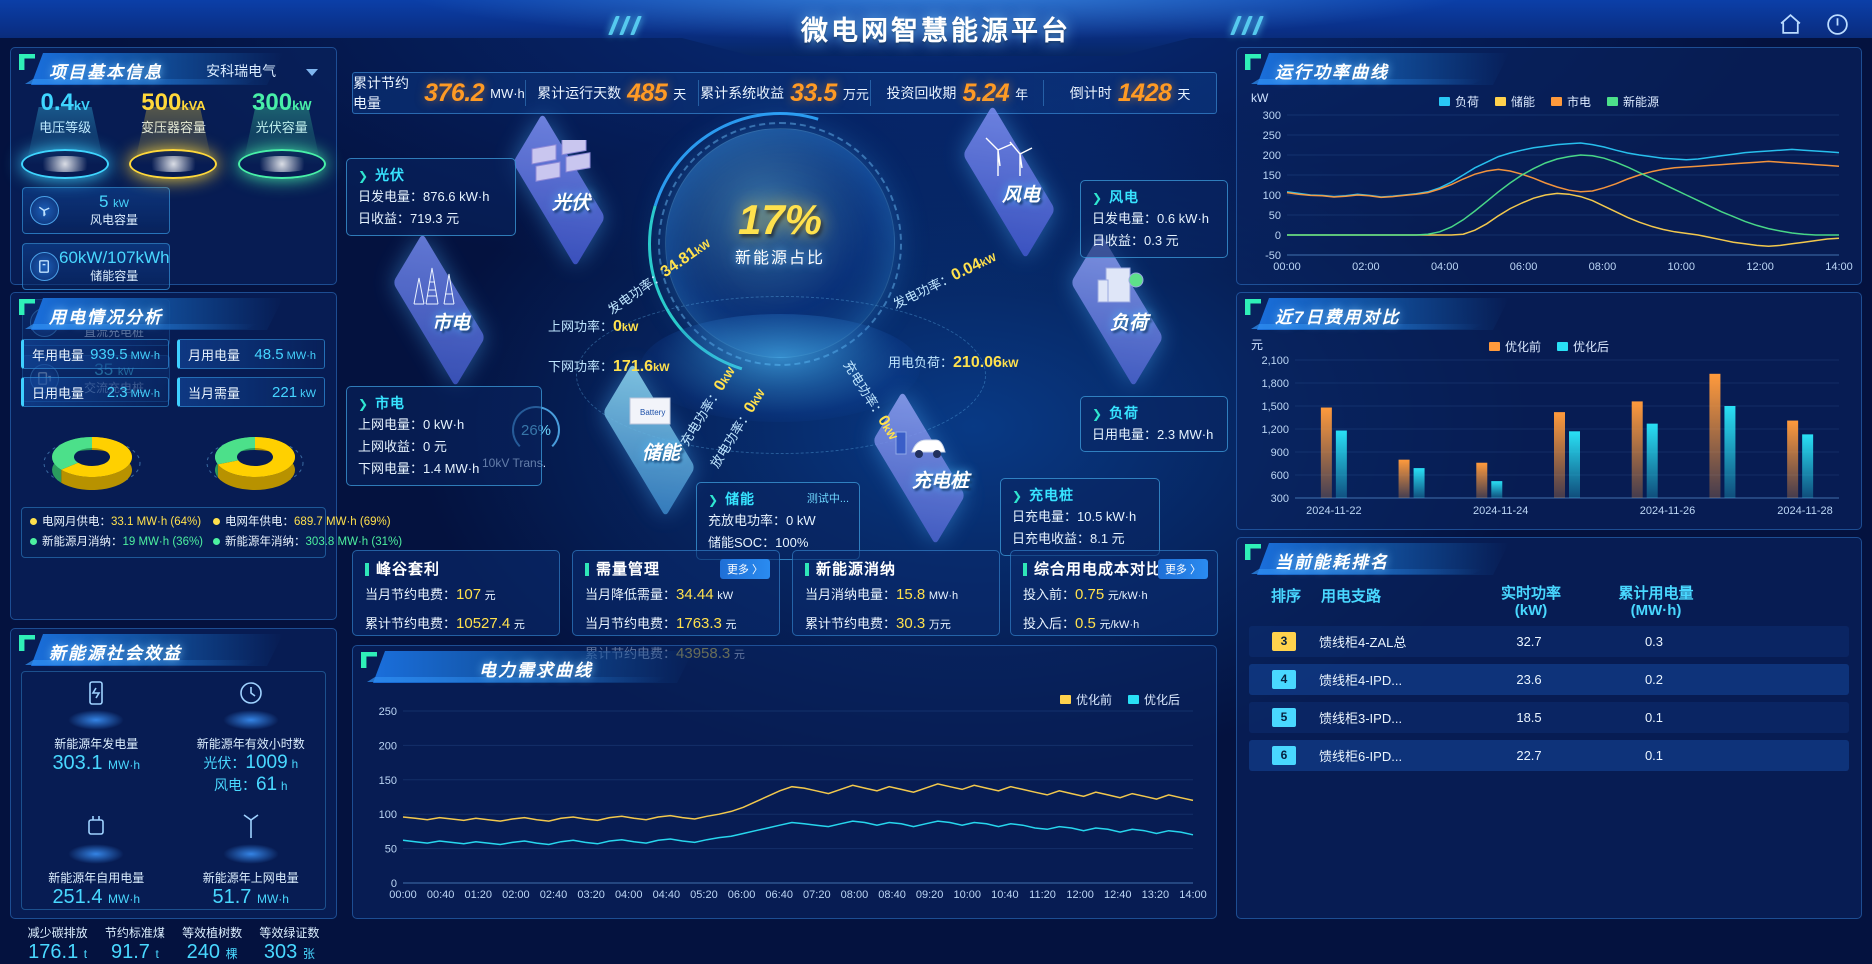  Describe the element at coordinates (282, 135) in the screenshot. I see `capacity-ring: 300kW 光伏容量` at that location.